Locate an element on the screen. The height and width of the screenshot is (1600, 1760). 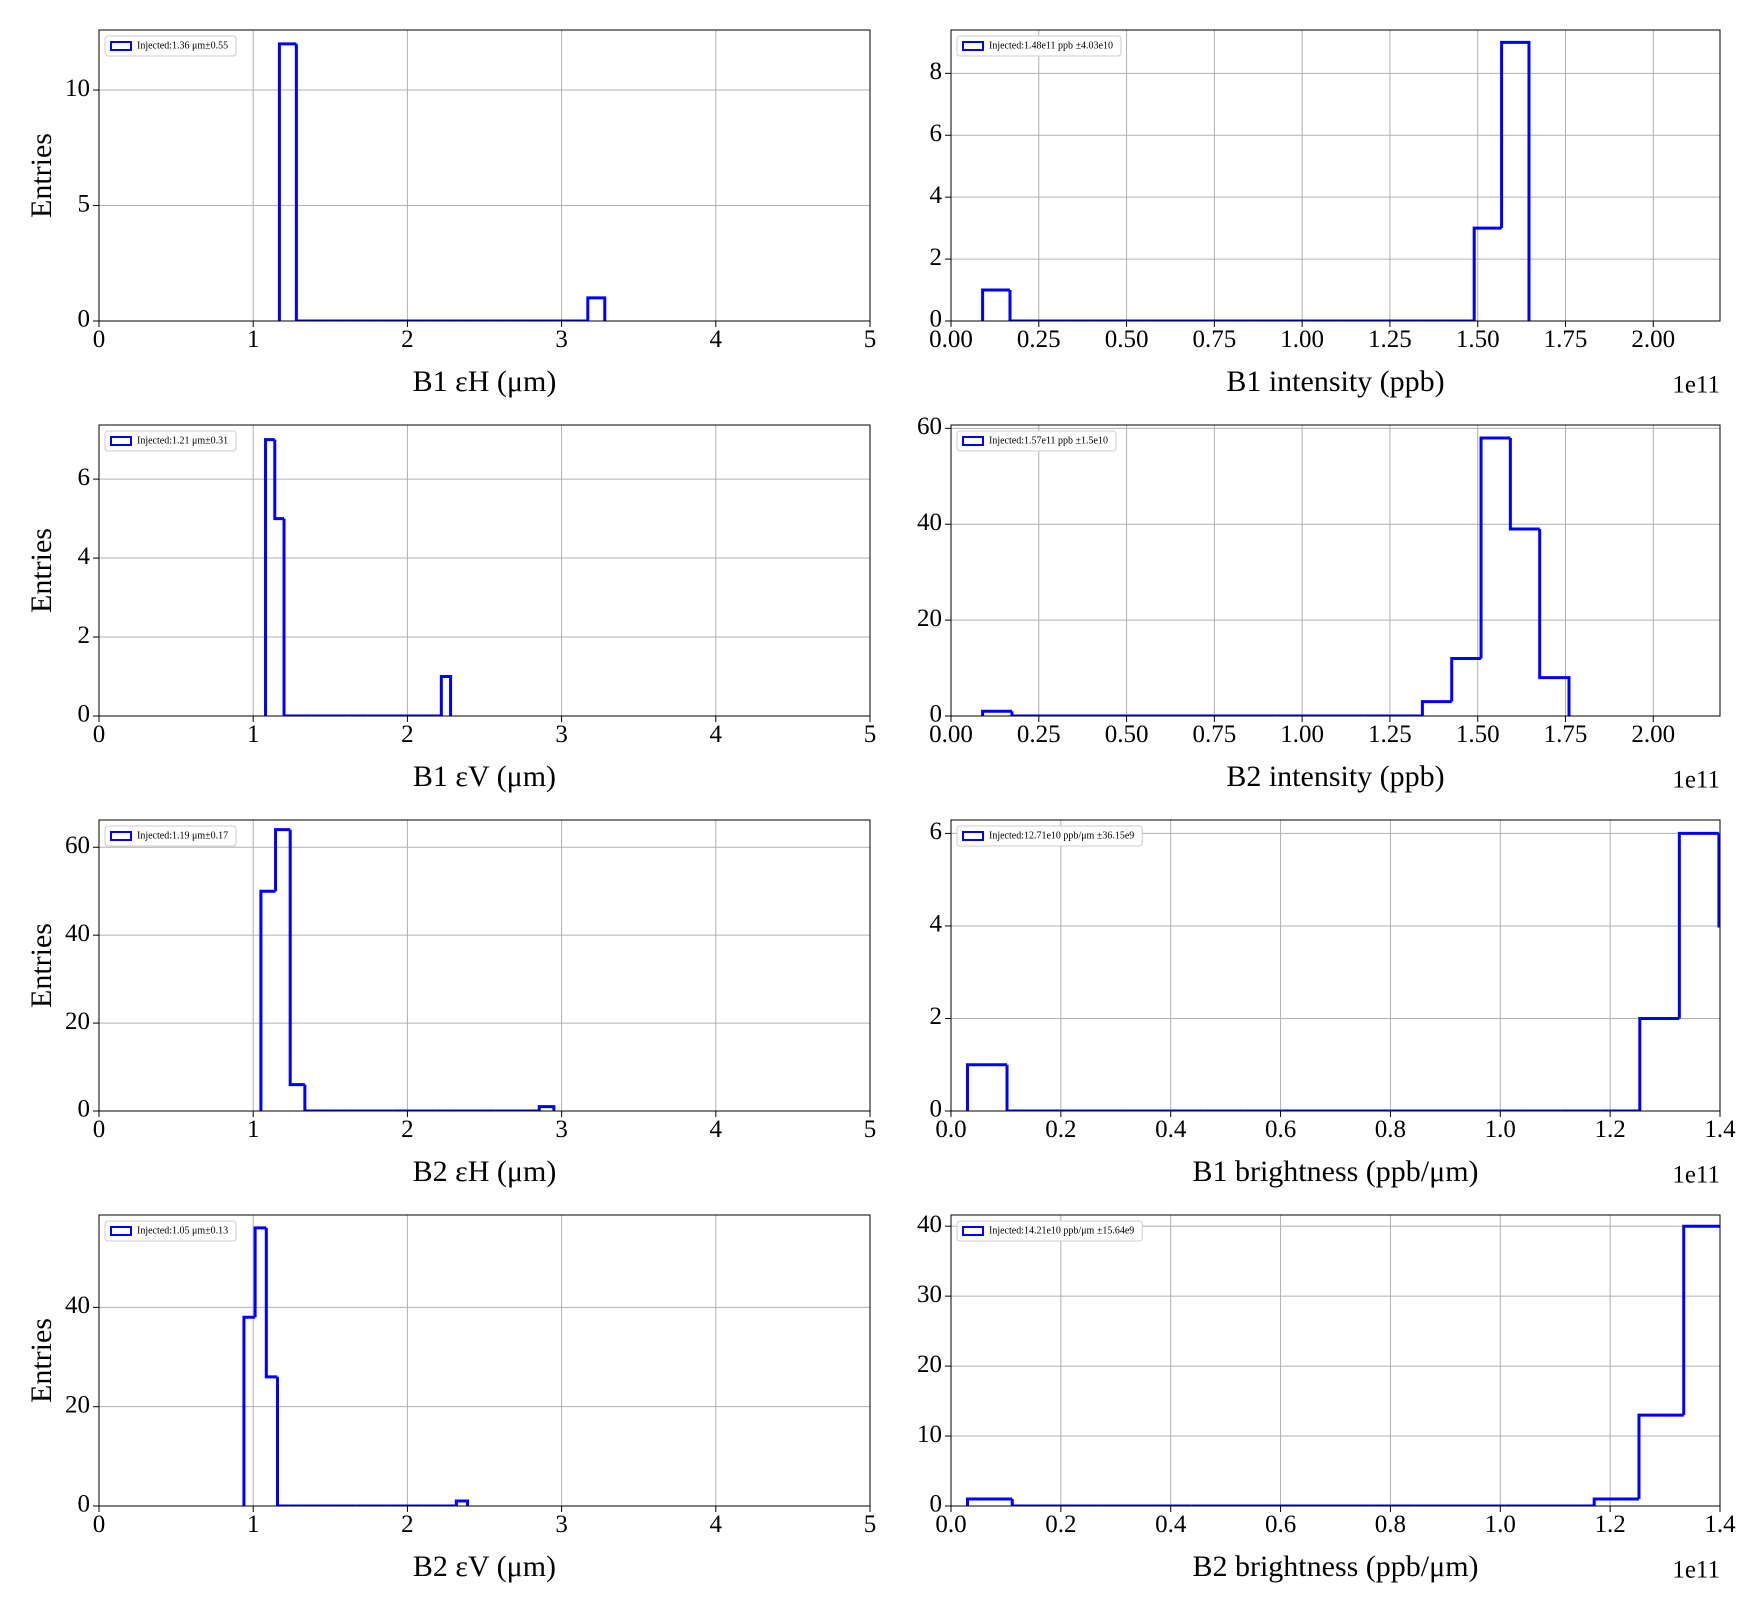
y-tick-label: 5 is located at coordinates (84, 203).